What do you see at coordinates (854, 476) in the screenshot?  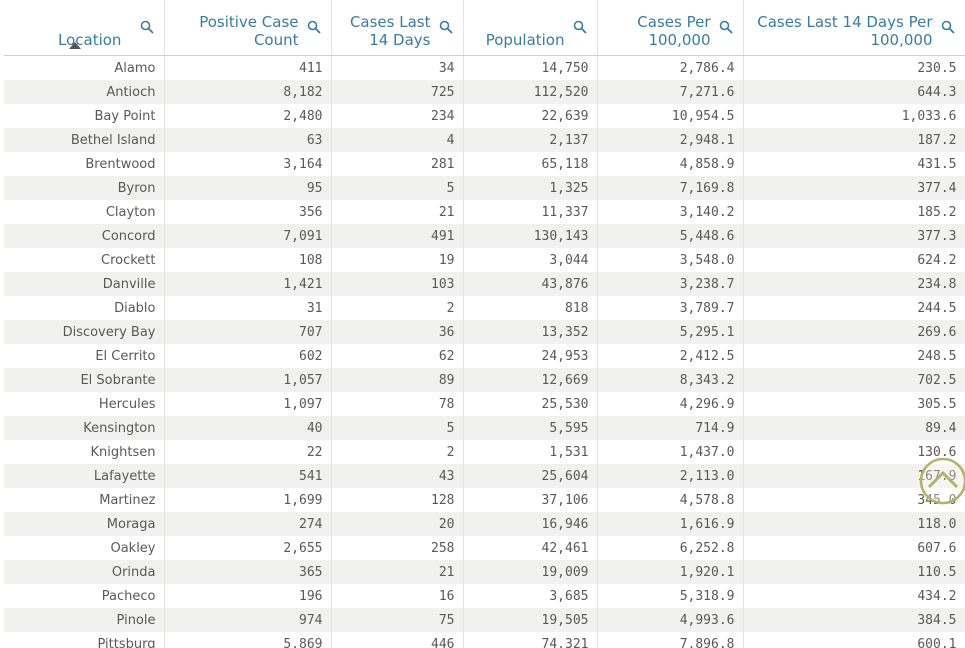 I see `value-cell: 167.9` at bounding box center [854, 476].